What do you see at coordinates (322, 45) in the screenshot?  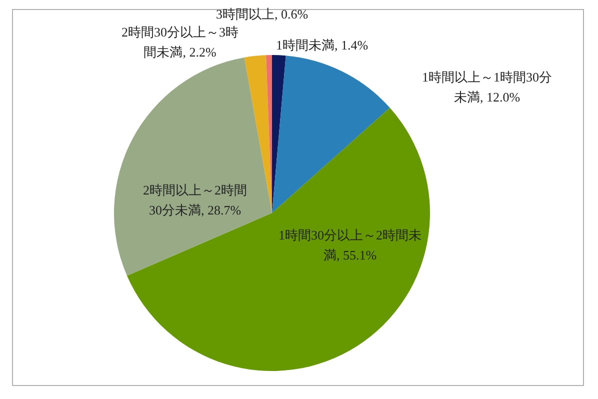 I see `slice-label: 1時間未満, 1.4%` at bounding box center [322, 45].